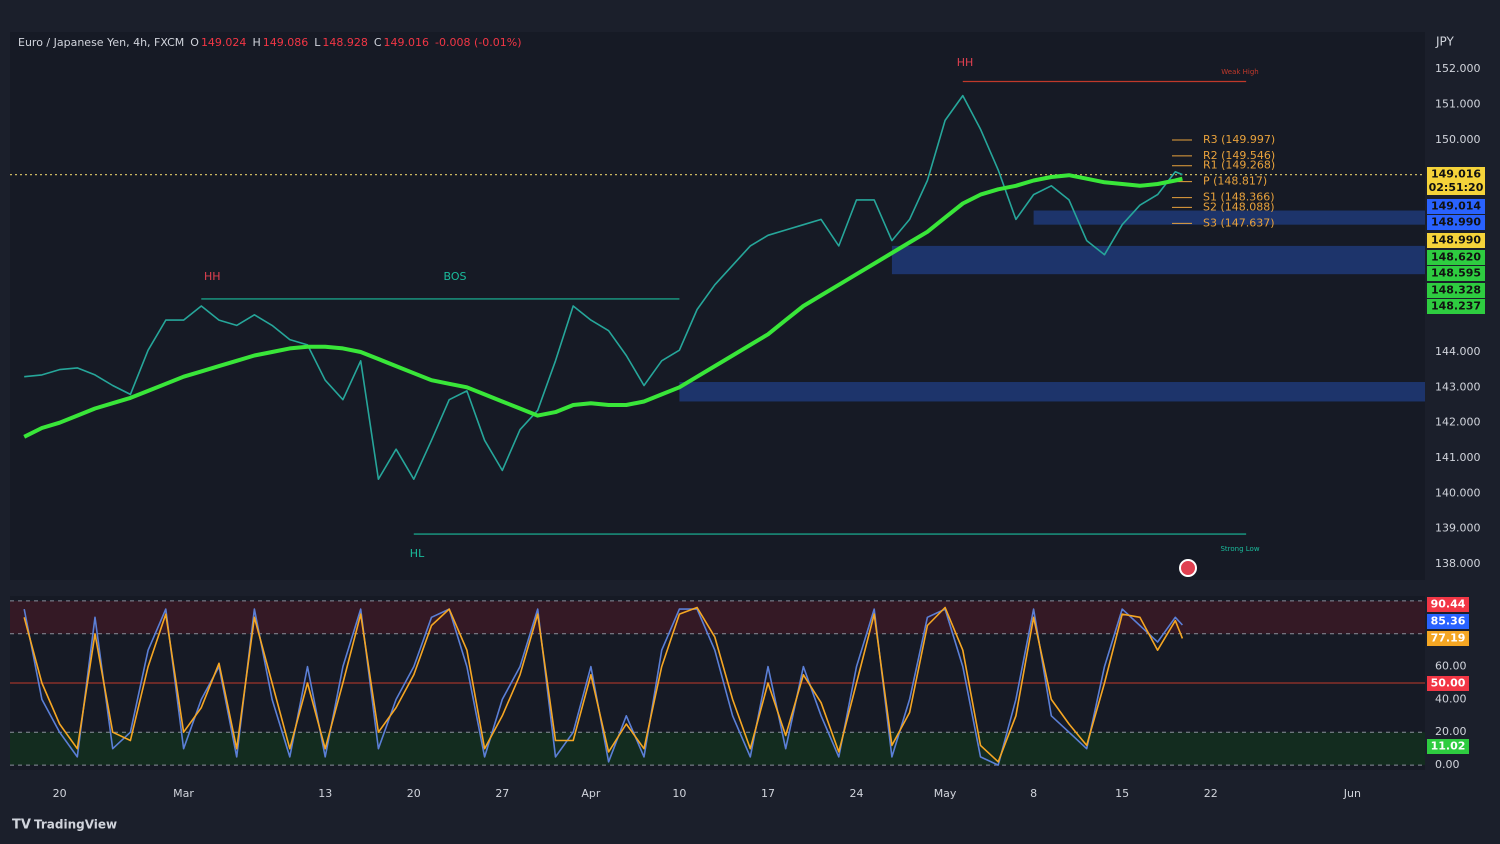 Image resolution: width=1500 pixels, height=844 pixels. What do you see at coordinates (317, 42) in the screenshot?
I see `legend-text: L` at bounding box center [317, 42].